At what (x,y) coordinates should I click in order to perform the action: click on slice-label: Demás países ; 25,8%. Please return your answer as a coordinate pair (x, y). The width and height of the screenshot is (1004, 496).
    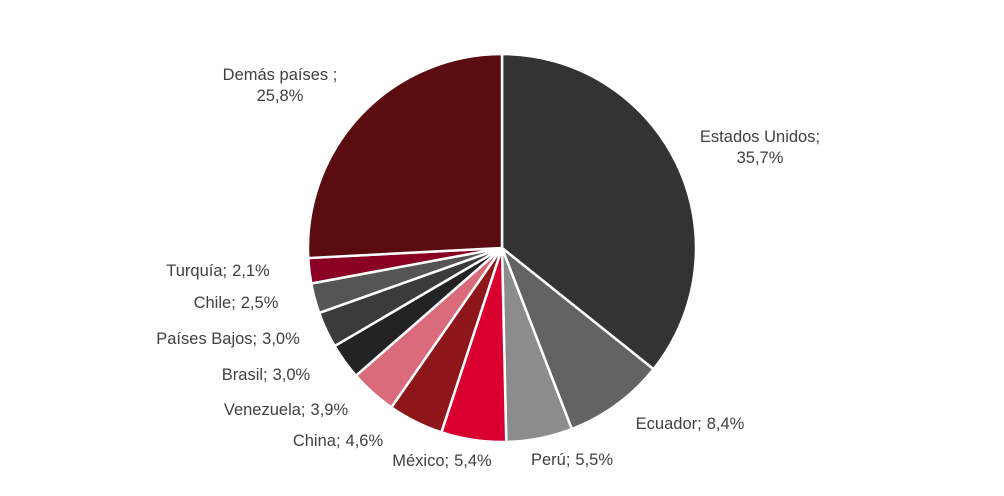
    Looking at the image, I should click on (280, 85).